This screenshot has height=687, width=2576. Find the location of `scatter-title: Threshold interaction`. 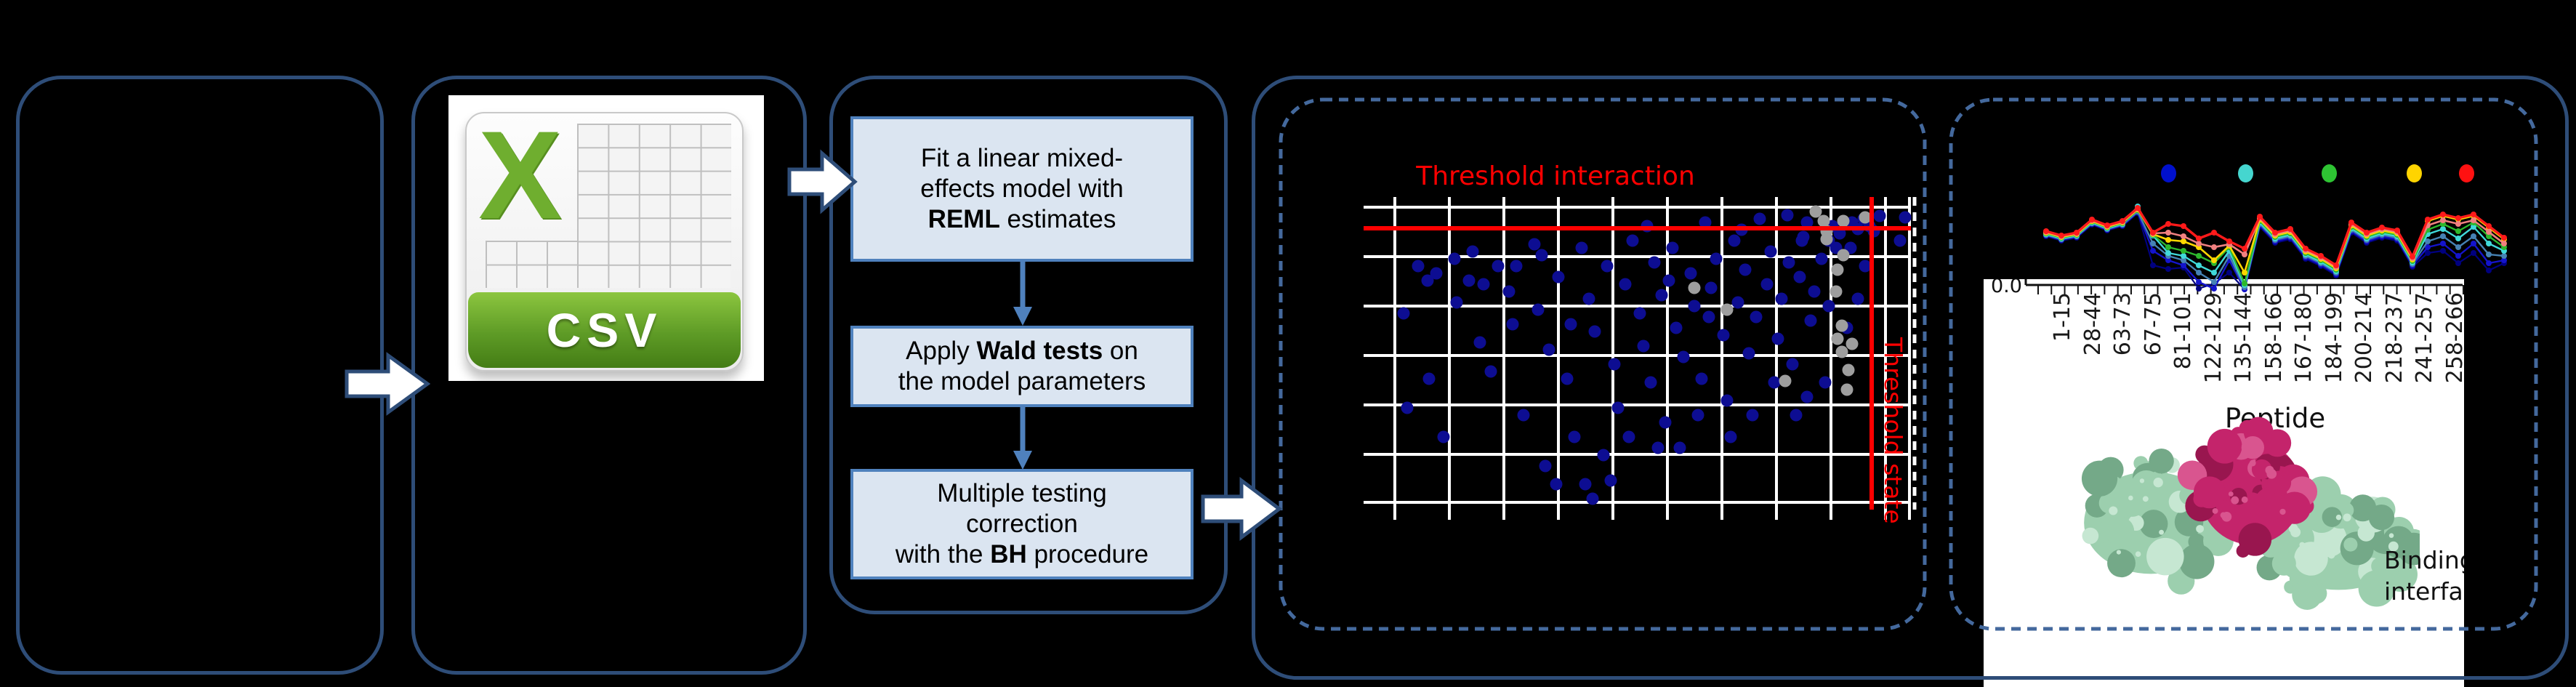

scatter-title: Threshold interaction is located at coordinates (1555, 176).